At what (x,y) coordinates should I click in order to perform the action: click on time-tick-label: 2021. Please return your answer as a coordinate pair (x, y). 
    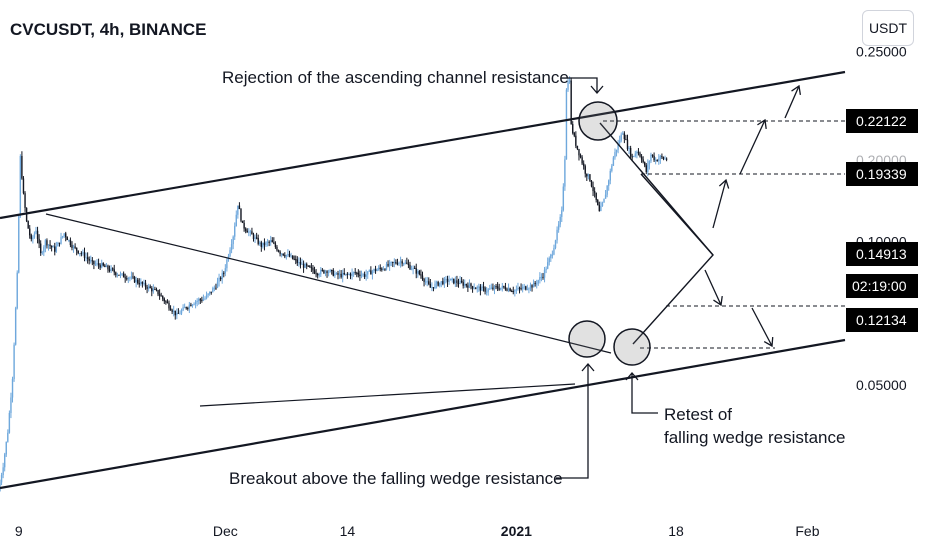
    Looking at the image, I should click on (516, 531).